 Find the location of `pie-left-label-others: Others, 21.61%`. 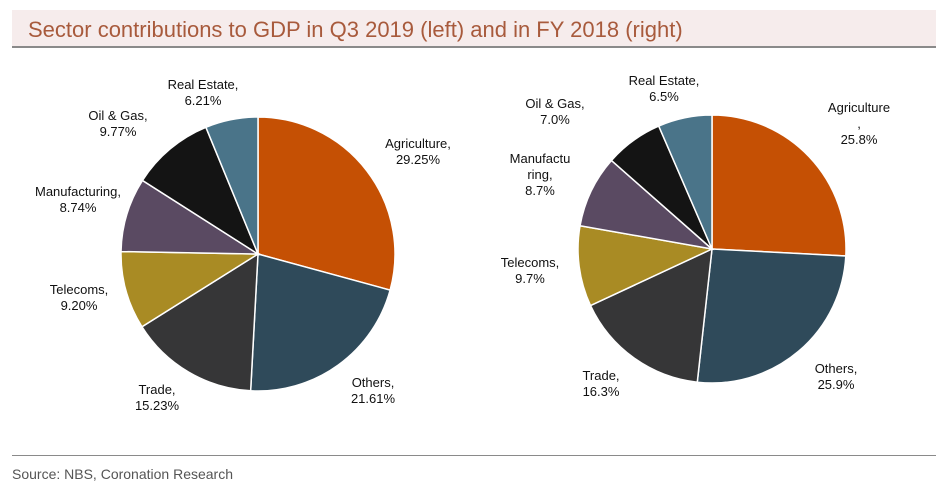

pie-left-label-others: Others, 21.61% is located at coordinates (373, 390).